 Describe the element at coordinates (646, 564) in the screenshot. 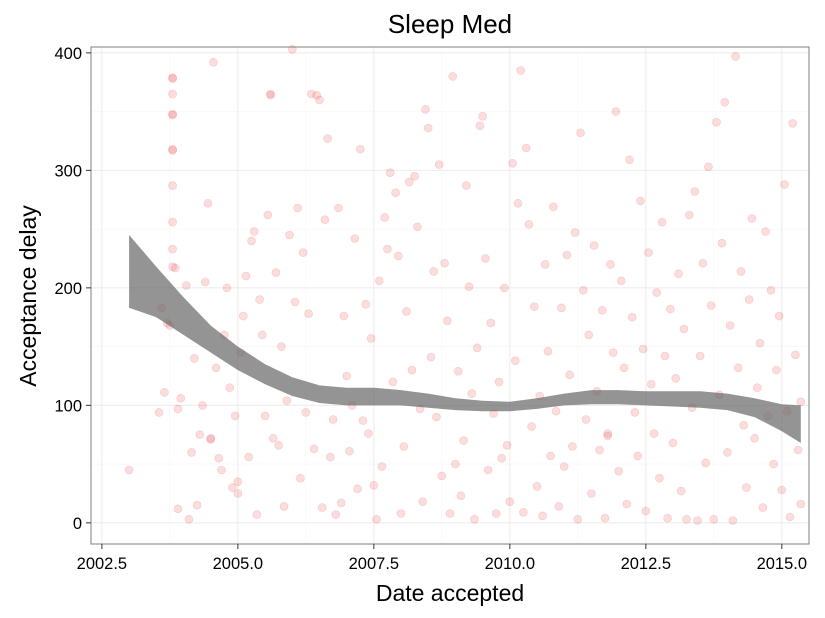

I see `x-tick-label: 2012.5` at that location.